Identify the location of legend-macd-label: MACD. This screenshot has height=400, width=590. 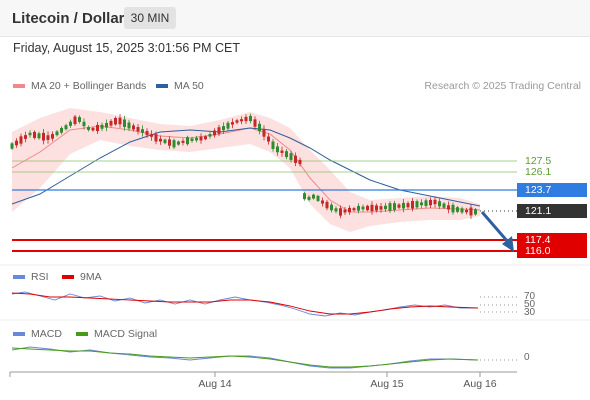
(46, 334).